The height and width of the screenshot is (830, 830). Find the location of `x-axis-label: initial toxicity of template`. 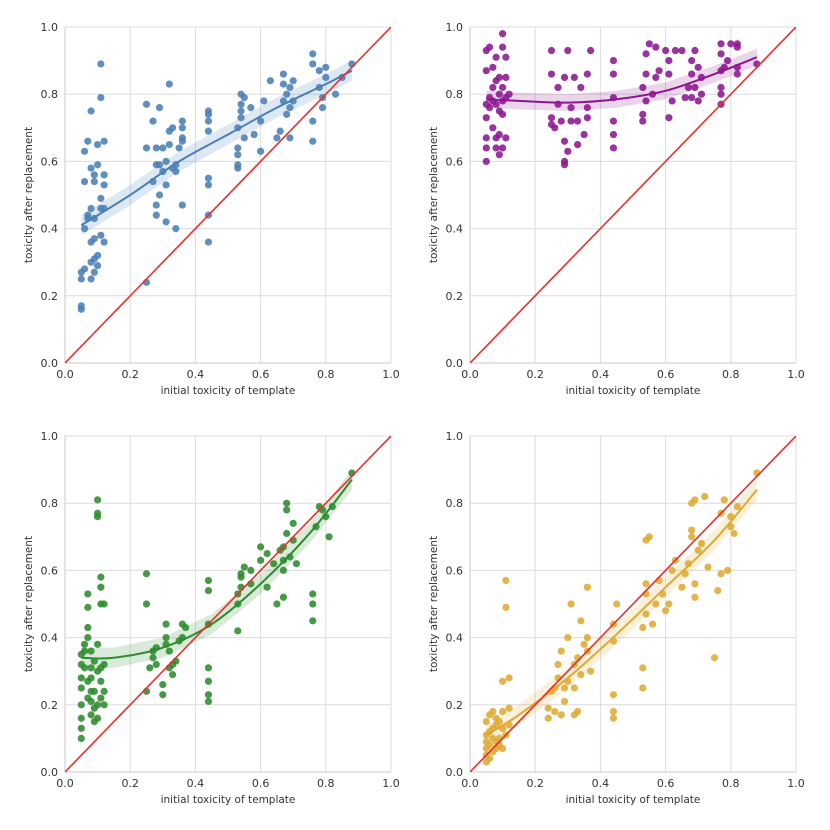

x-axis-label: initial toxicity of template is located at coordinates (633, 391).